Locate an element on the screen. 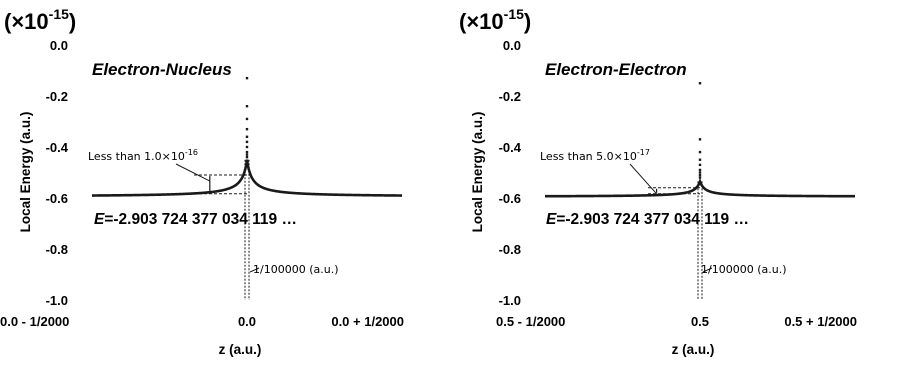  x-tick-label: 0.5 is located at coordinates (700, 321).